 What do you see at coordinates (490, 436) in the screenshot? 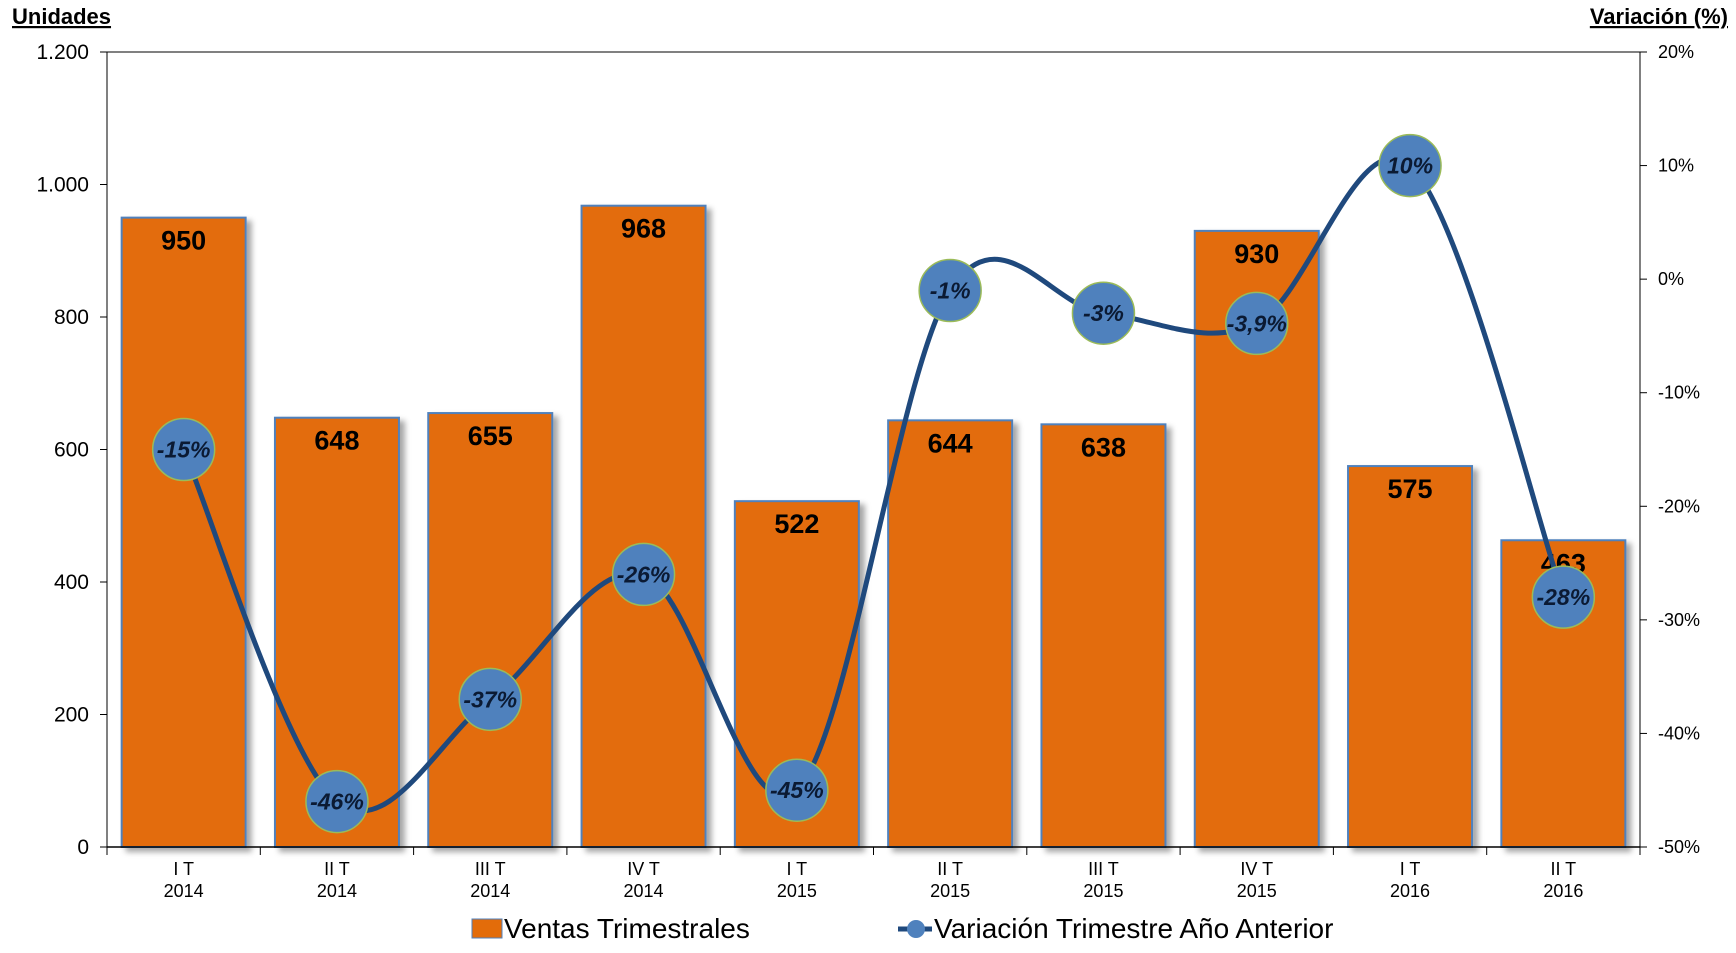
I see `bar-value-label: 655` at bounding box center [490, 436].